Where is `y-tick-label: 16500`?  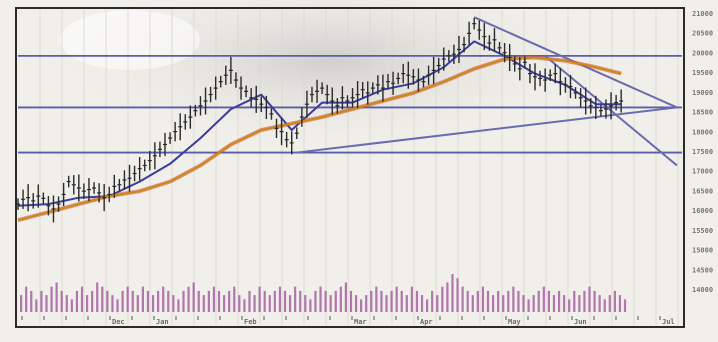
y-tick-label: 16500 is located at coordinates (702, 191).